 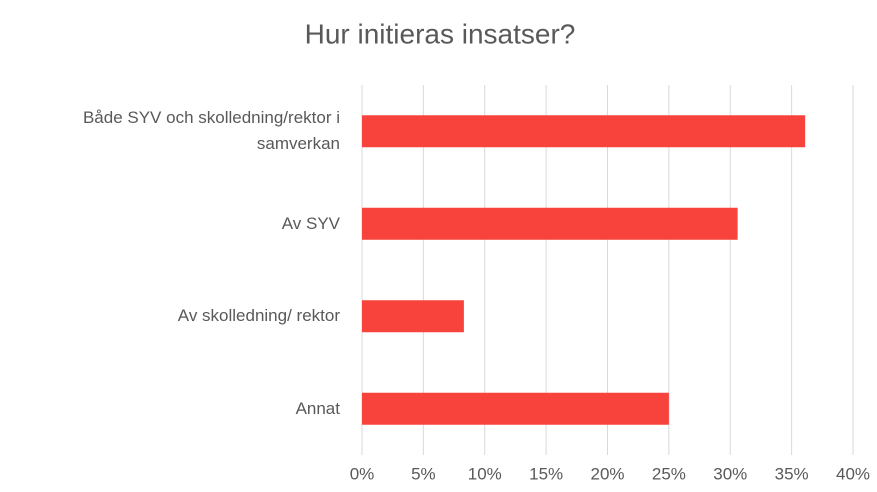 I want to click on category-label-box: Av skolledning/ rektor, so click(x=258, y=316).